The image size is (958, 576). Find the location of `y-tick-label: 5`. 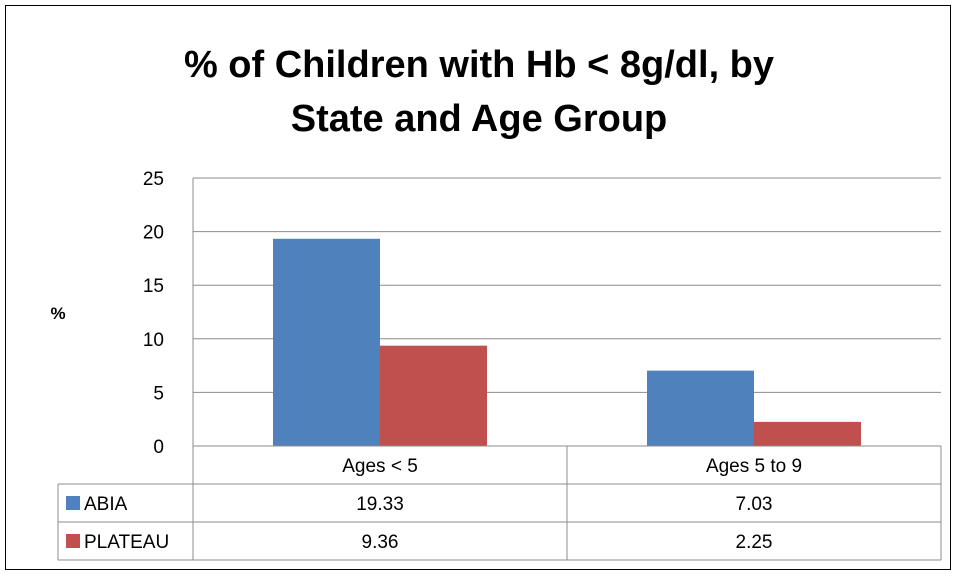

y-tick-label: 5 is located at coordinates (158, 393).